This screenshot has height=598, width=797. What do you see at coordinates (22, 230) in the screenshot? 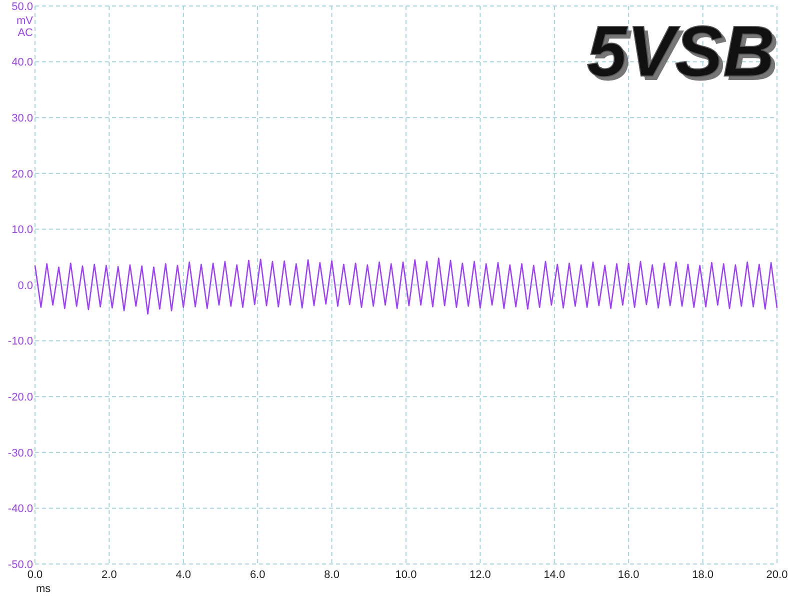
I see `y-tick-label: 10.0` at bounding box center [22, 230].